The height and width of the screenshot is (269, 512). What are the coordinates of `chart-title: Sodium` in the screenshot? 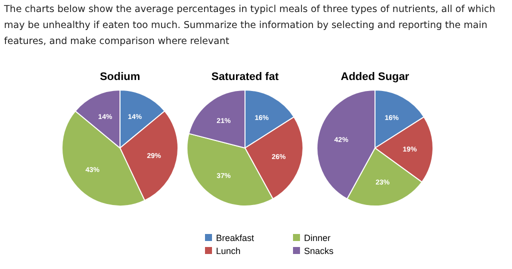 It's located at (120, 77).